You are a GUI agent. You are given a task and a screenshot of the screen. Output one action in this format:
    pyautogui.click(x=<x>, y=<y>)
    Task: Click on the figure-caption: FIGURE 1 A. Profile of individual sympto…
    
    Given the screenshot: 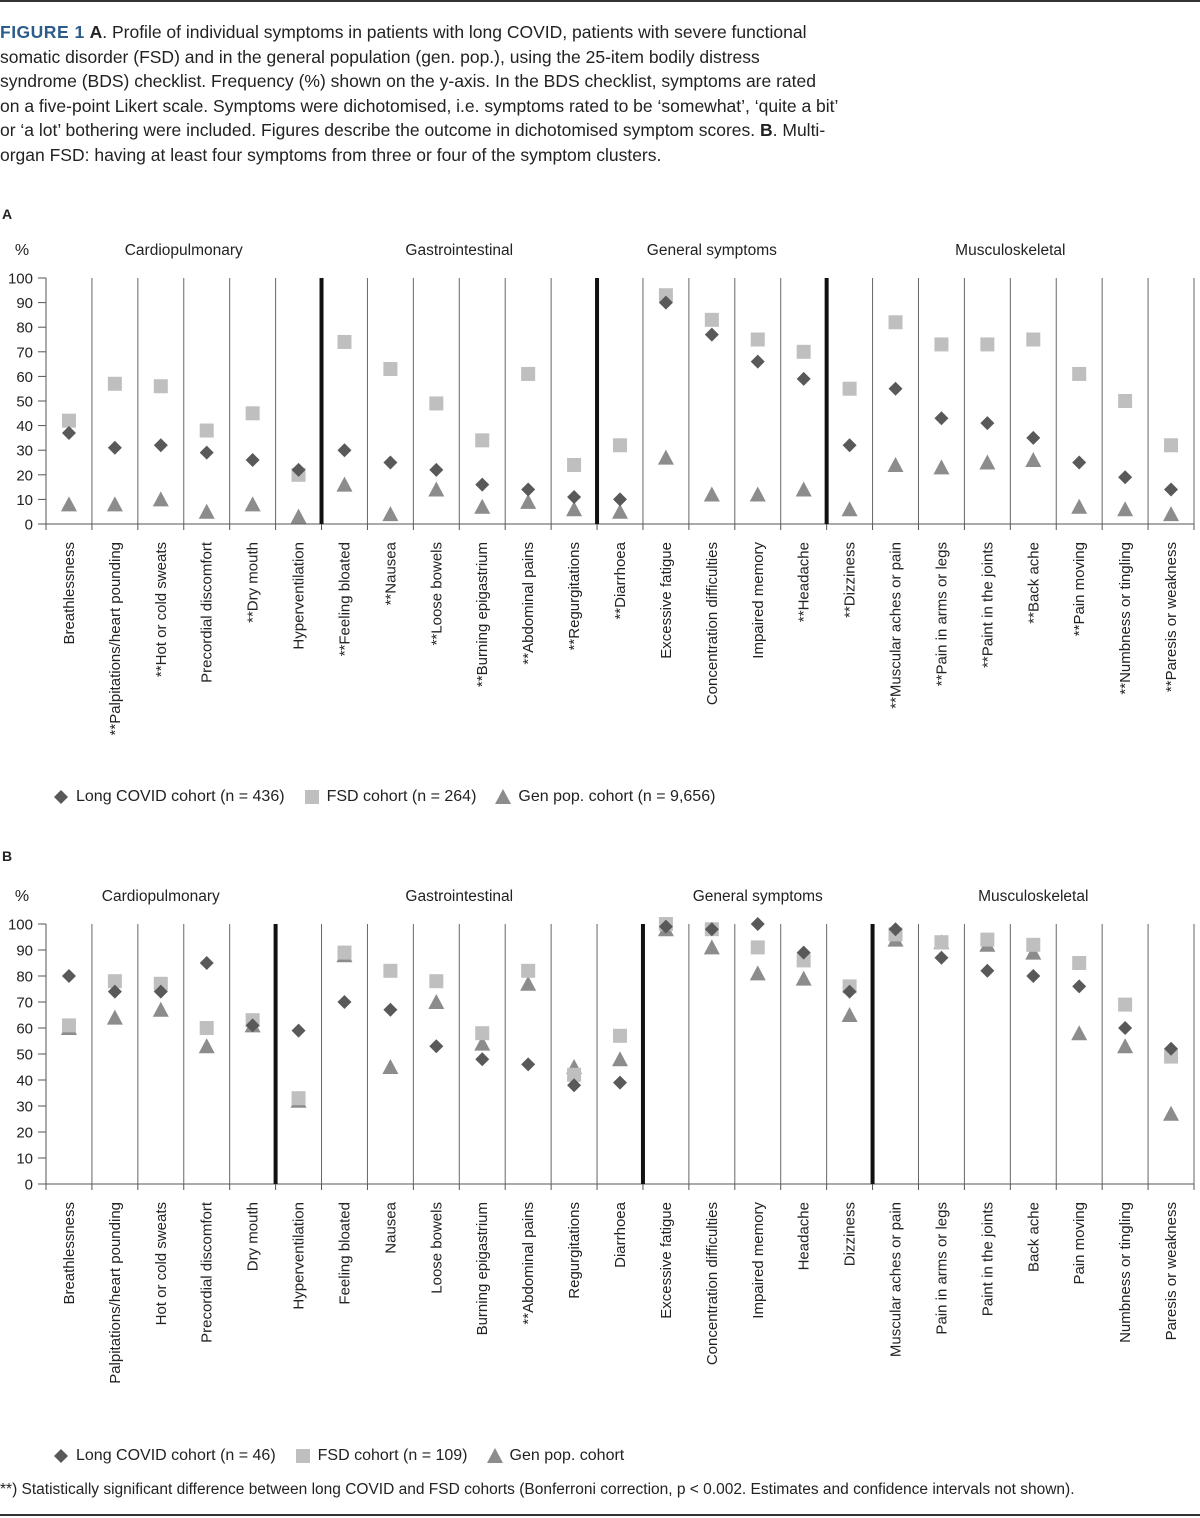 What is the action you would take?
    pyautogui.click(x=420, y=93)
    